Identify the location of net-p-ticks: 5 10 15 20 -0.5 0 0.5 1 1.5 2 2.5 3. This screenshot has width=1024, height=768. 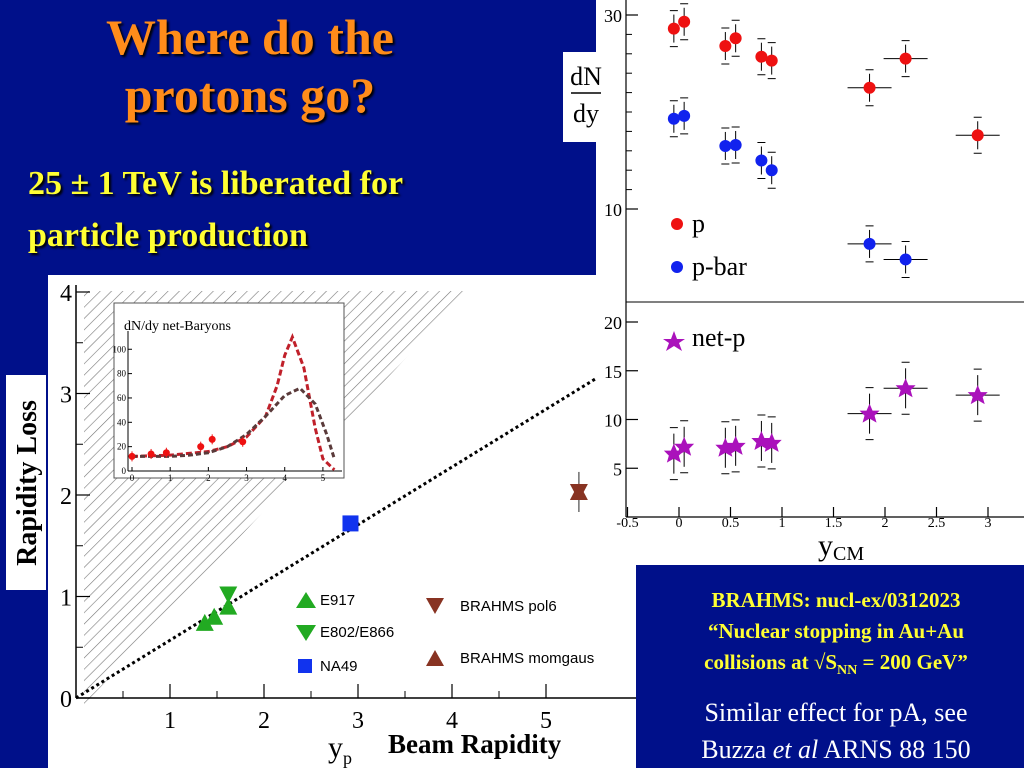
(798, 422).